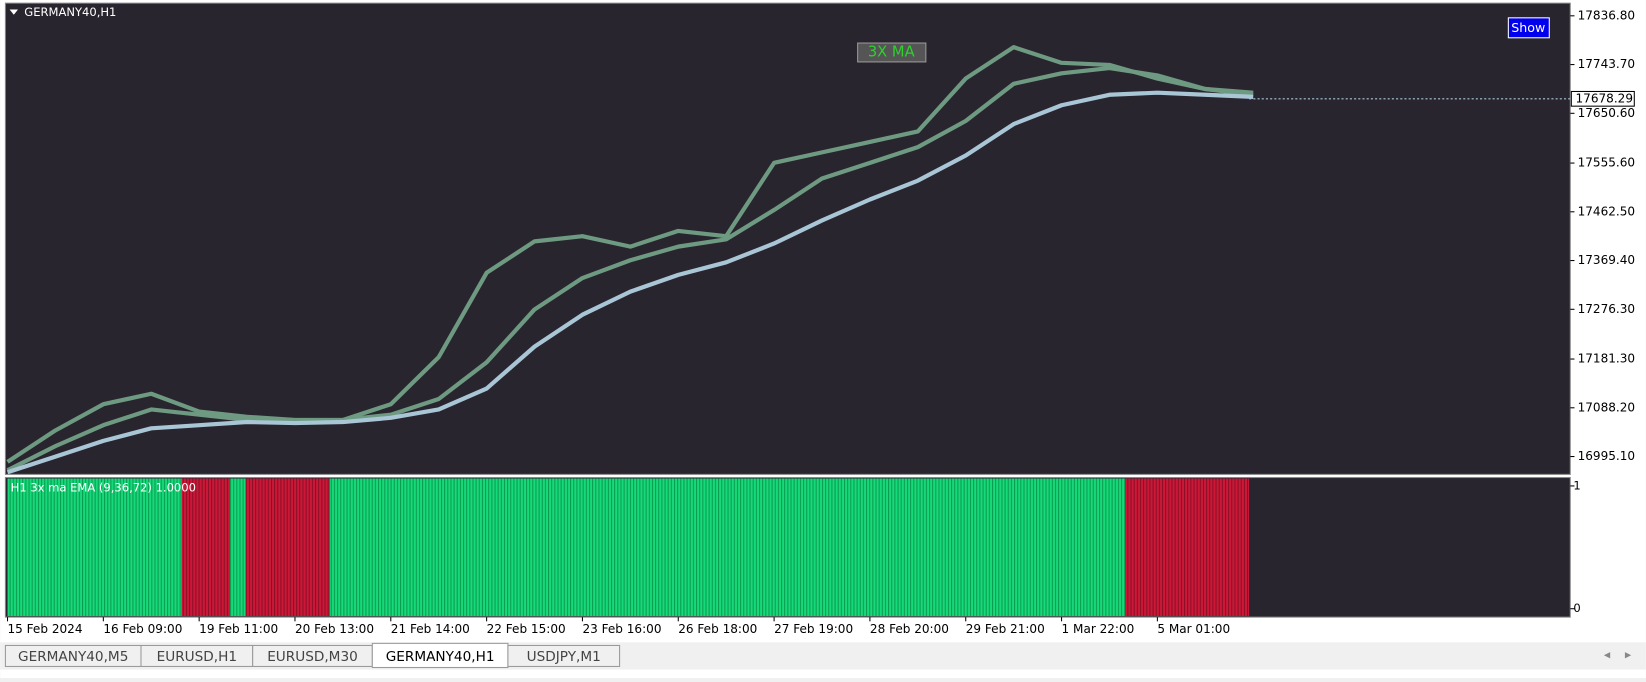  Describe the element at coordinates (142, 629) in the screenshot. I see `x-tick-label: 16 Feb 09:00` at that location.